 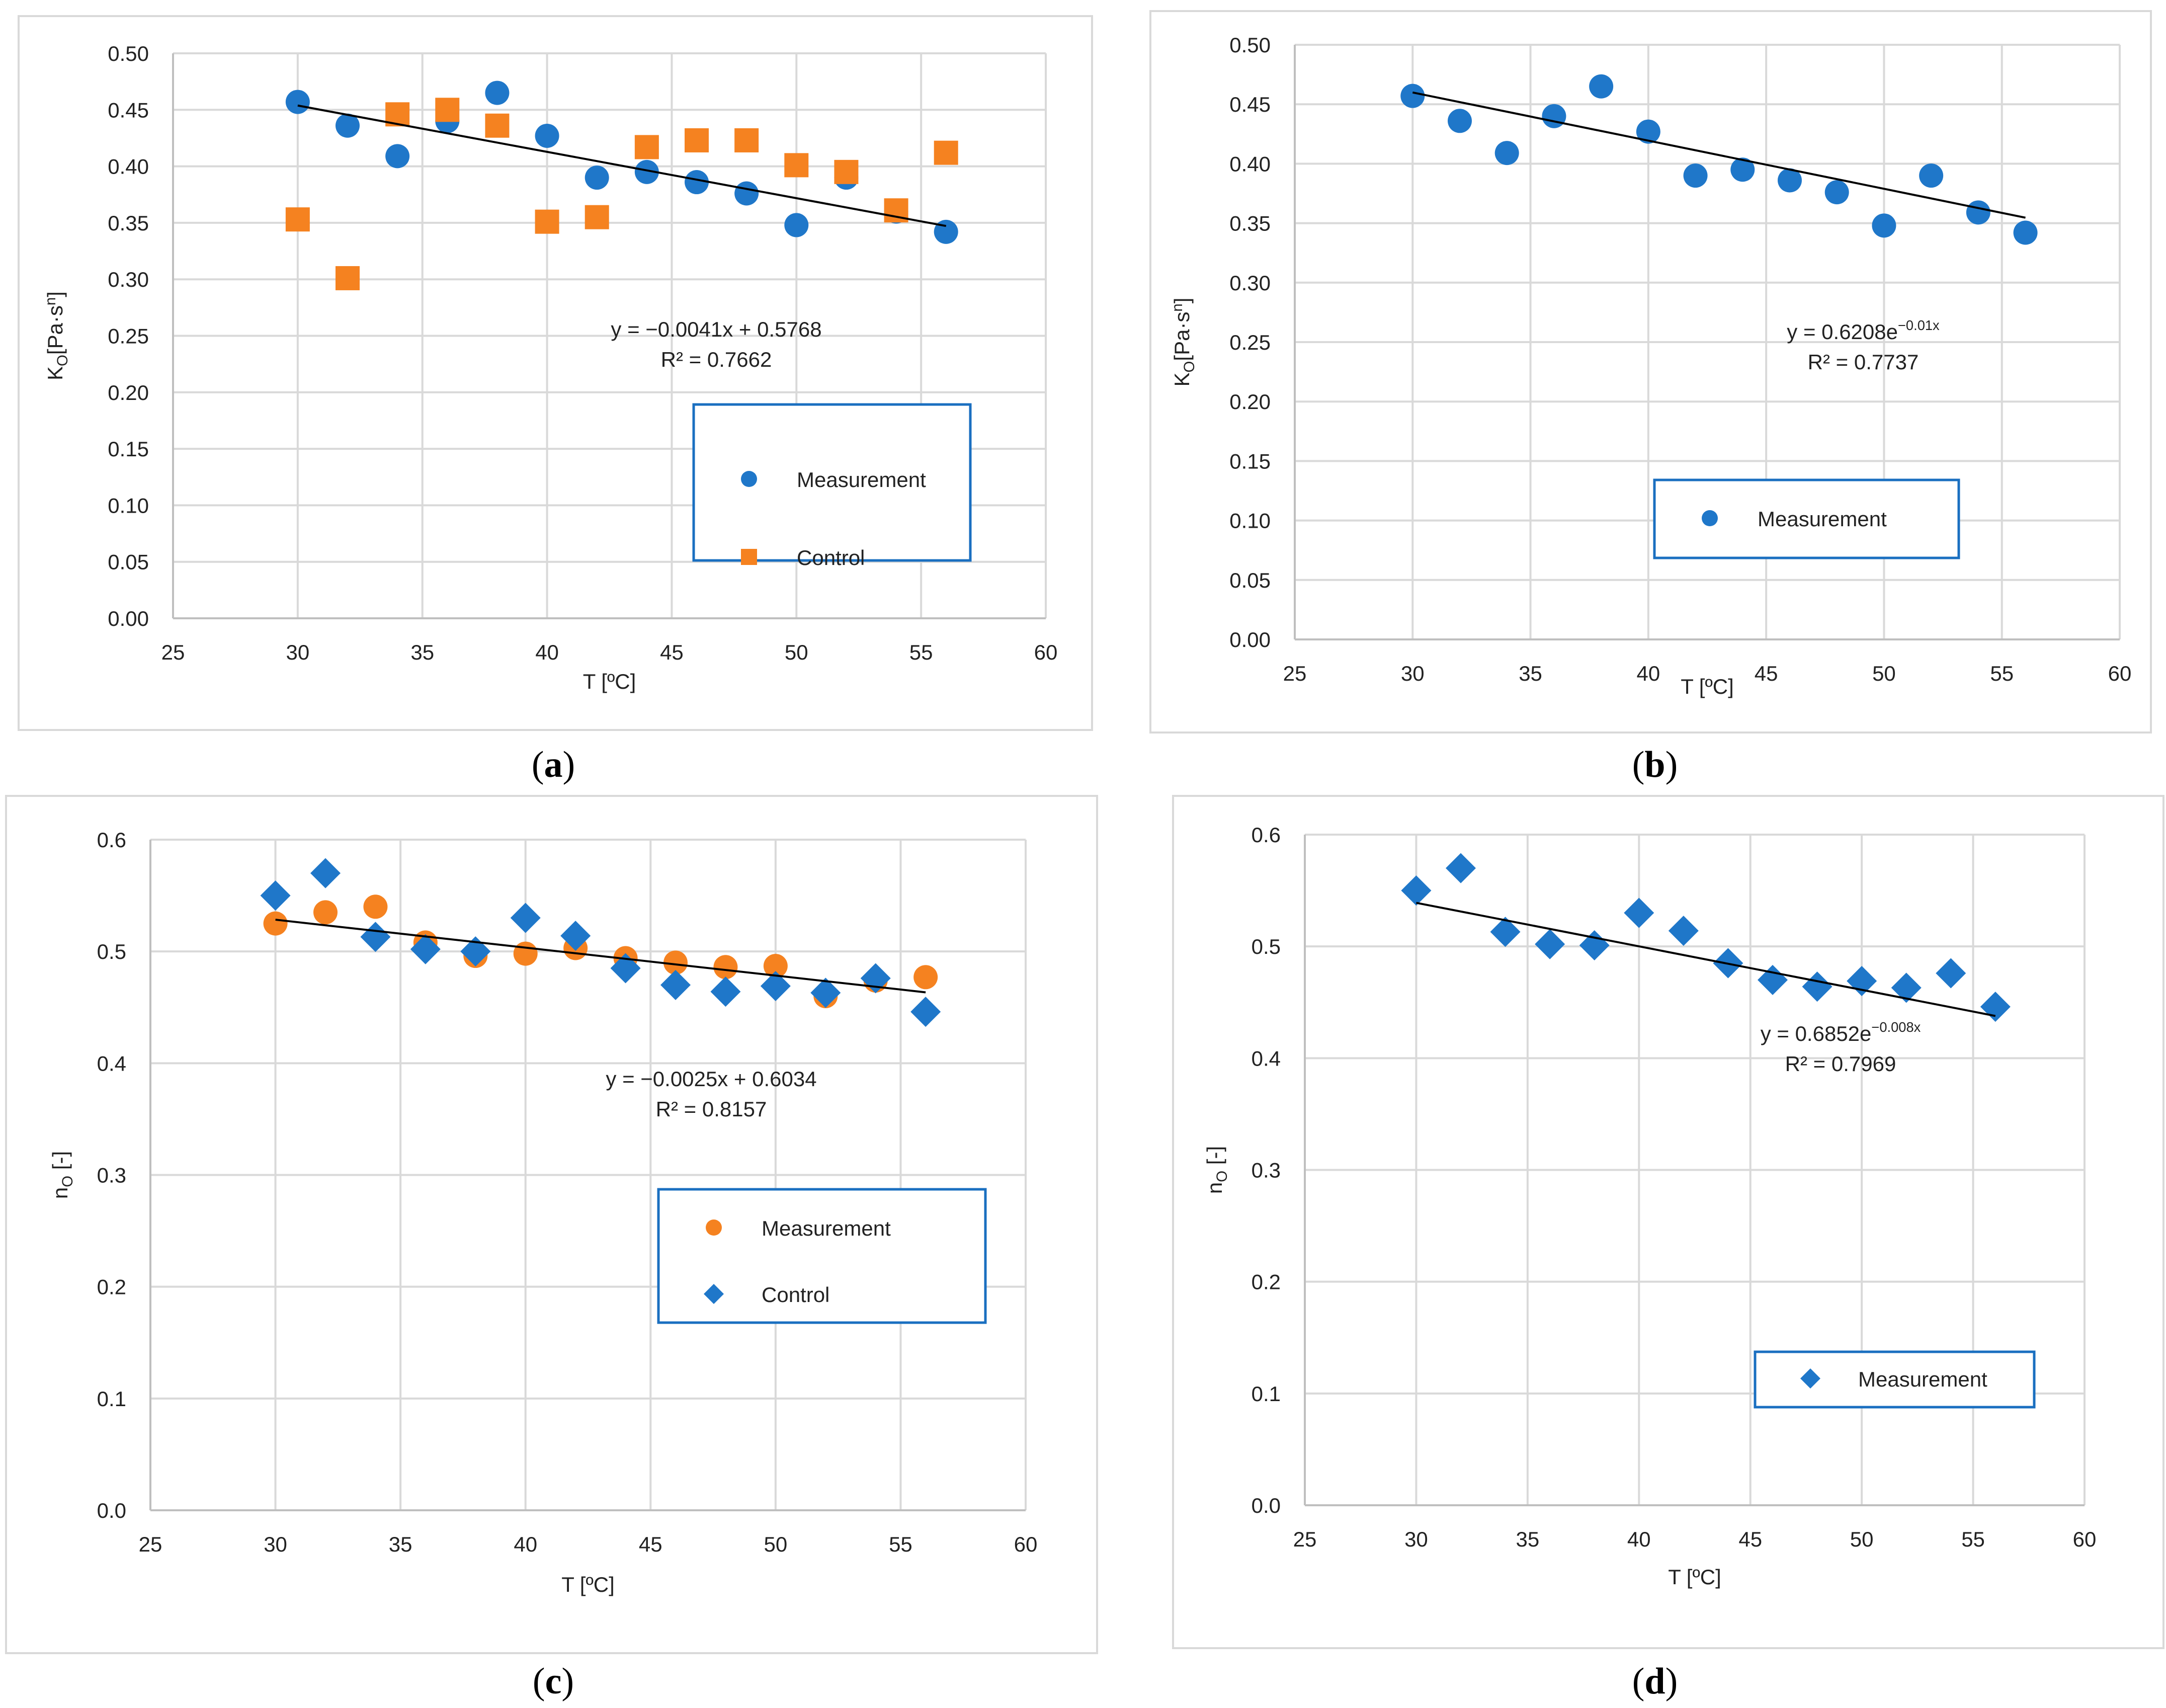 What do you see at coordinates (600, 956) in the screenshot?
I see `chart-c-trendline` at bounding box center [600, 956].